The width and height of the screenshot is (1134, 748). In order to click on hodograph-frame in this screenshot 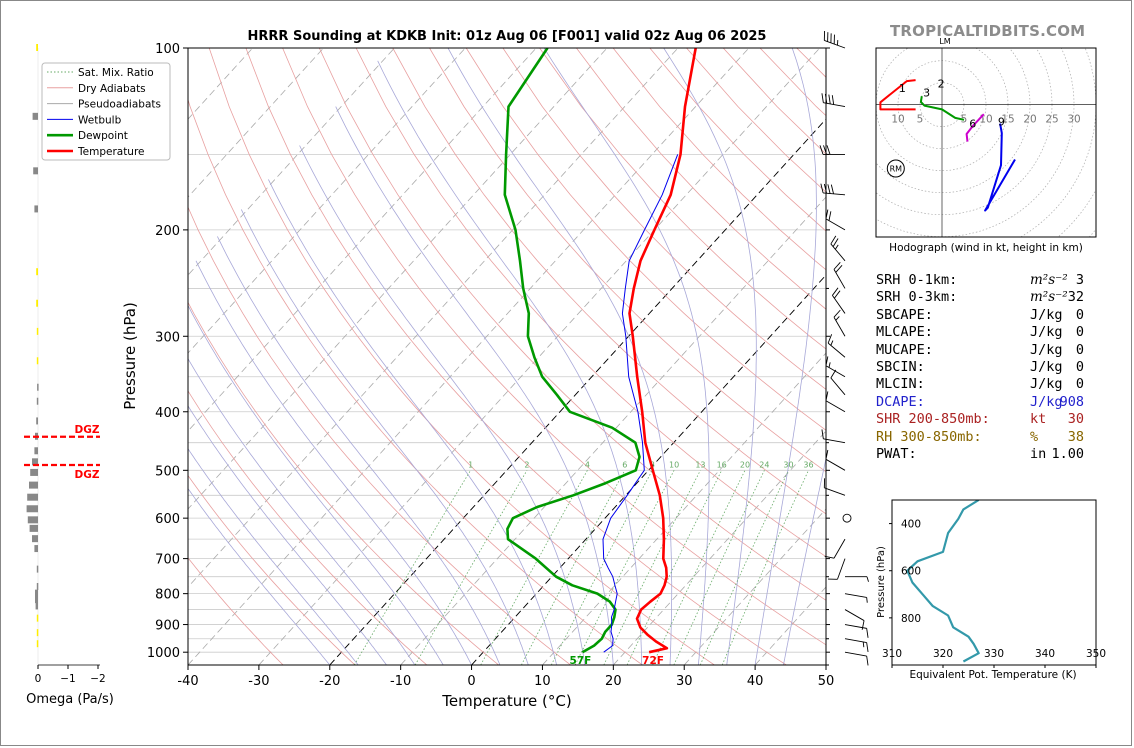, I will do `click(986, 142)`.